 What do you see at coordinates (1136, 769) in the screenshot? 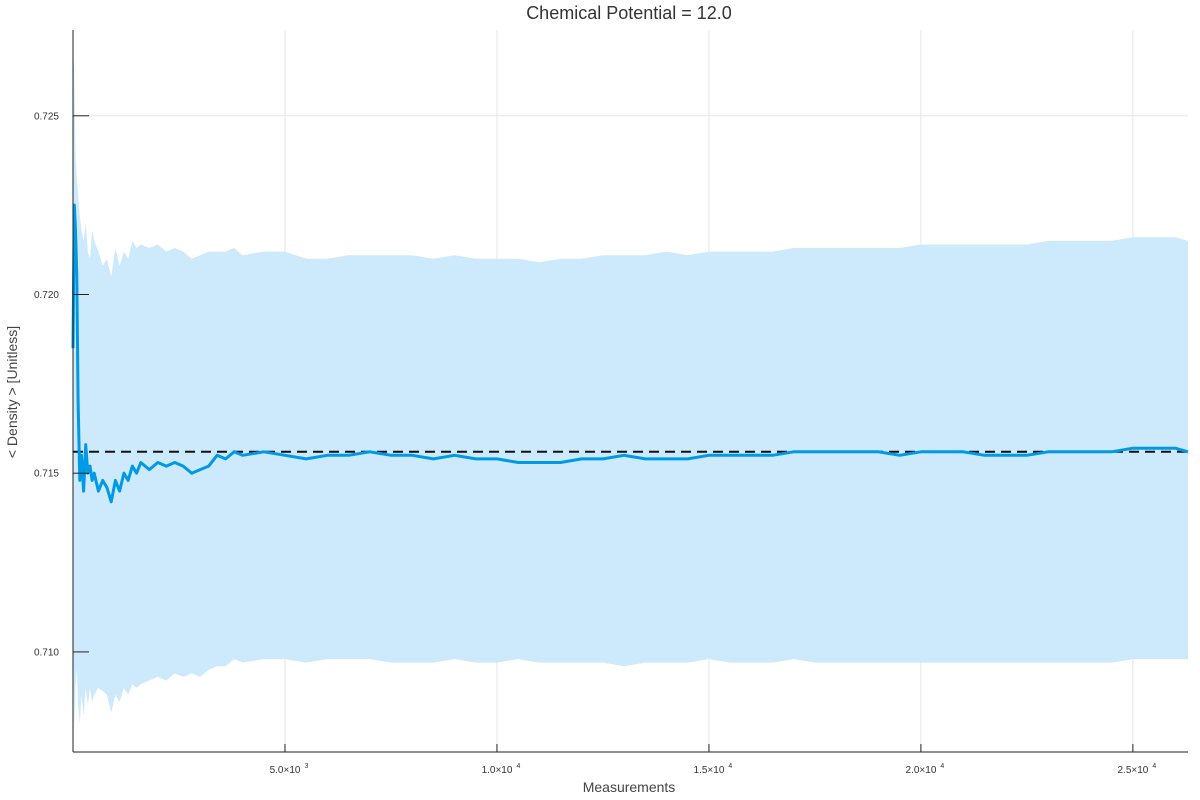
I see `x-tick-label-4: 2.5×10 4` at bounding box center [1136, 769].